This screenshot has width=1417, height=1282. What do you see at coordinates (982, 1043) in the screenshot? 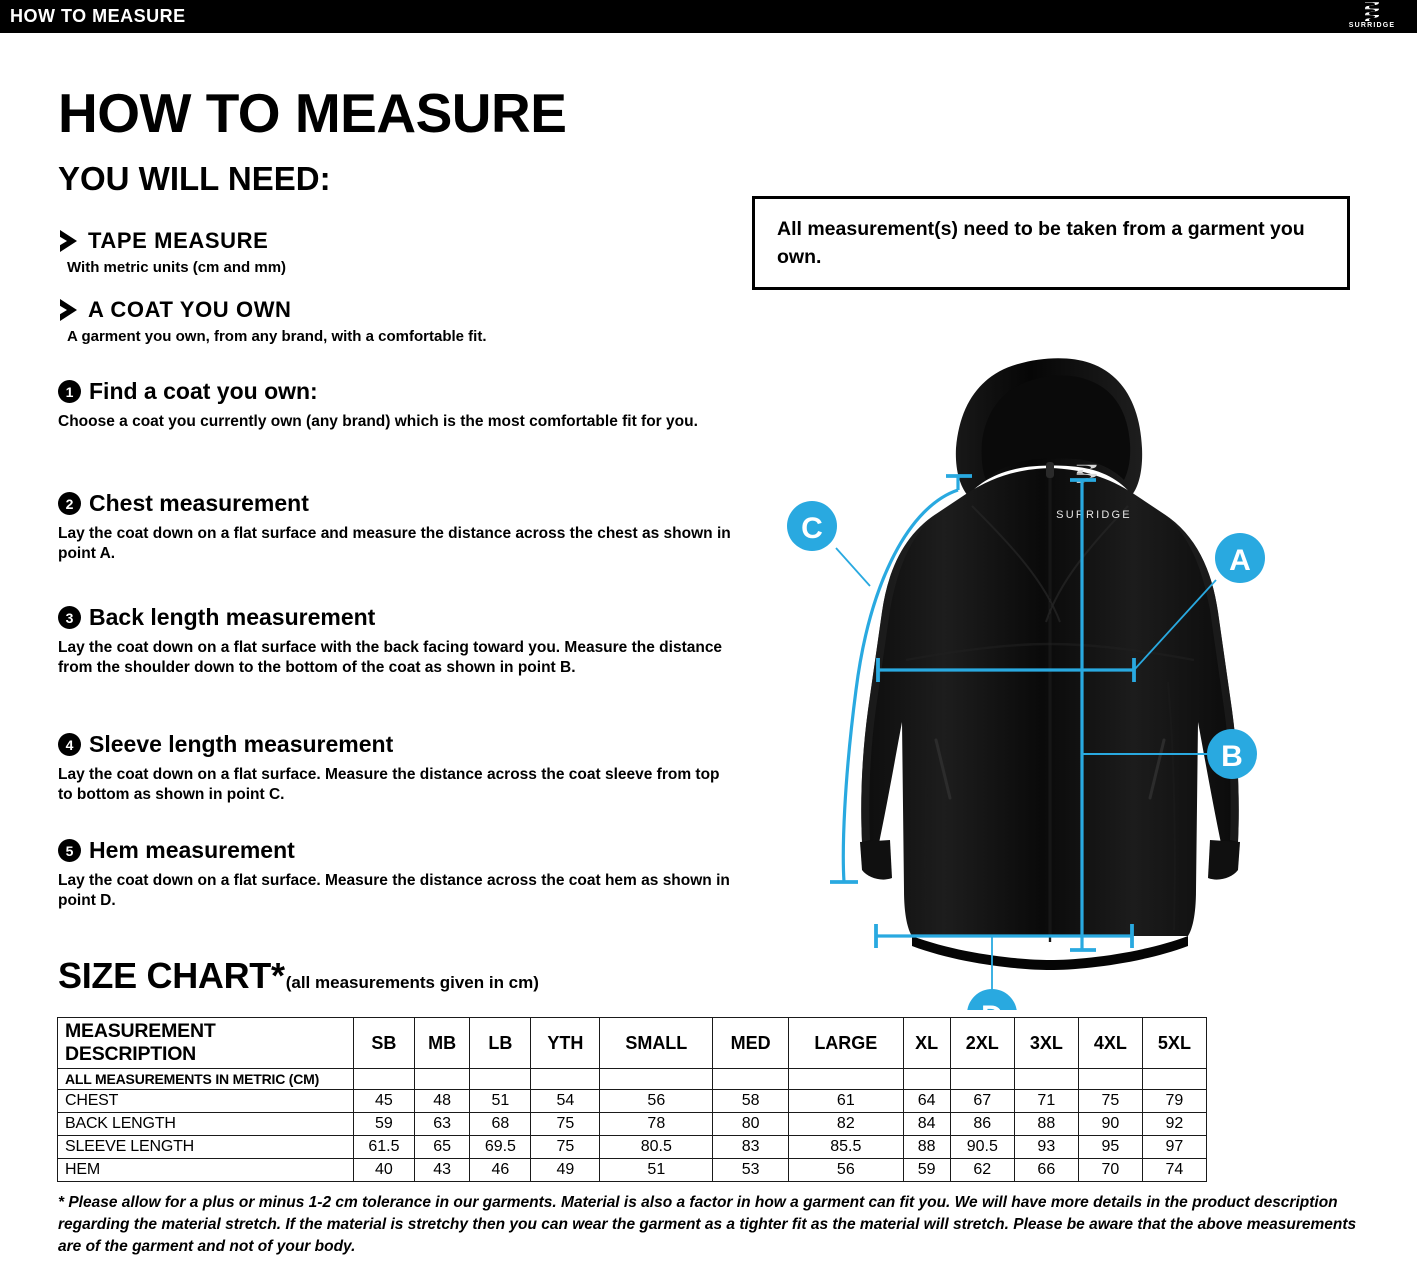
I see `column-header-size: 2XL` at bounding box center [982, 1043].